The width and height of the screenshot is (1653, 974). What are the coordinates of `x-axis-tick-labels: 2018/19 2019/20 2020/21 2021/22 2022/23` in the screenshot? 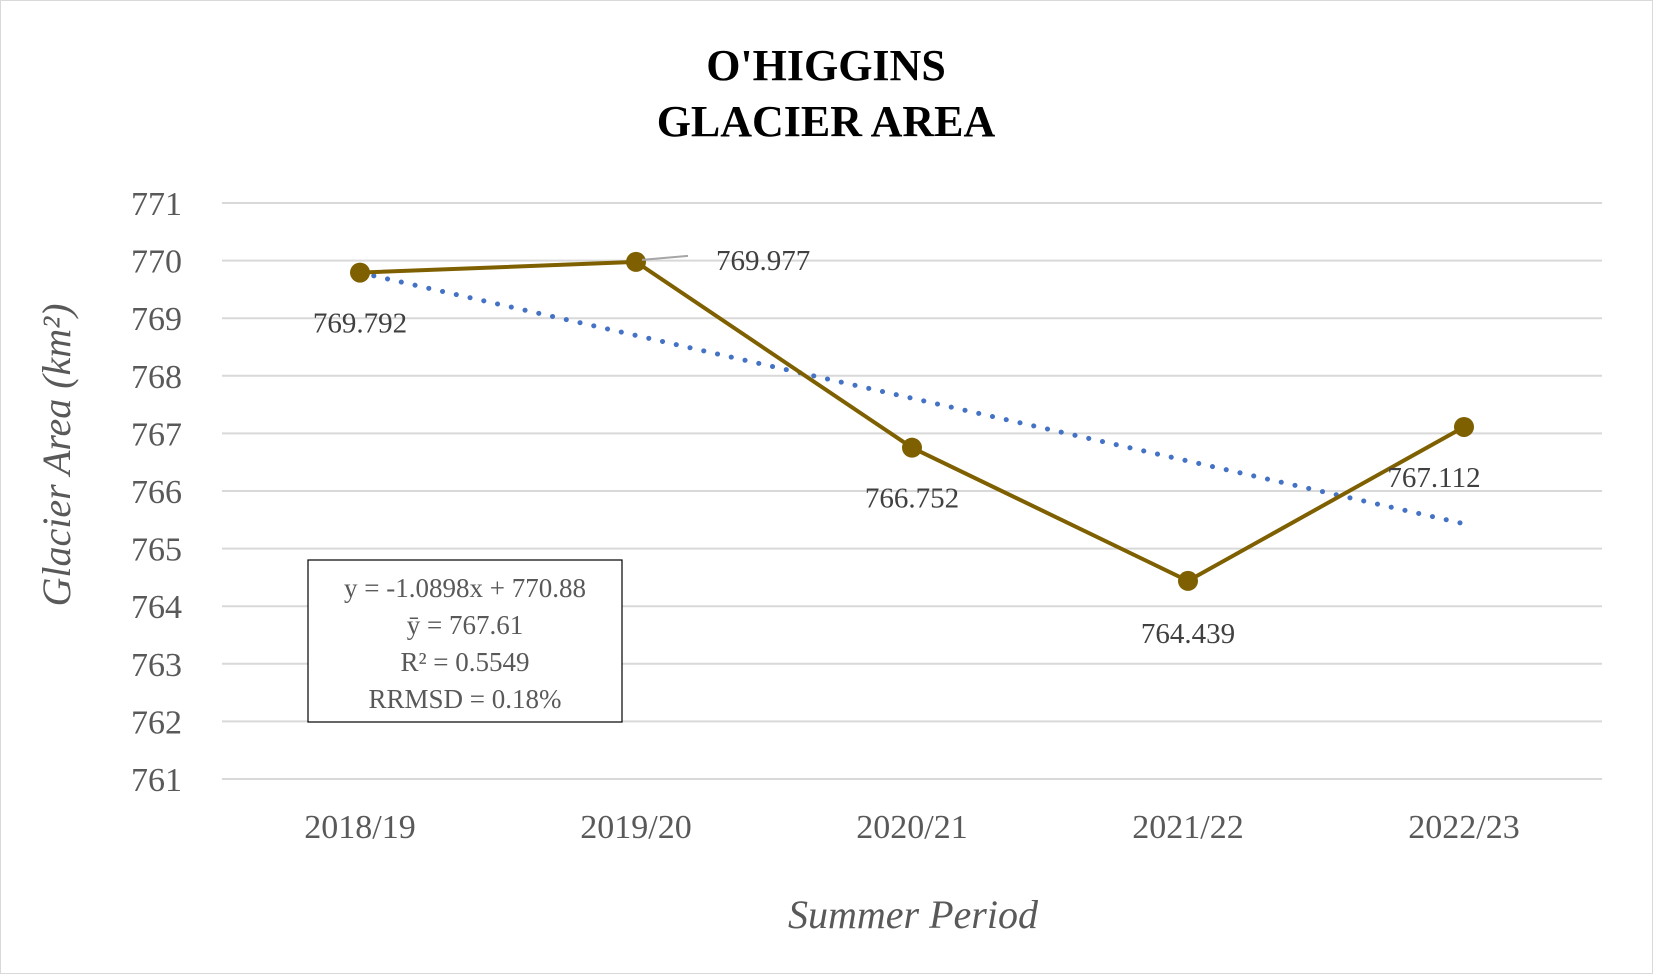 It's located at (911, 827).